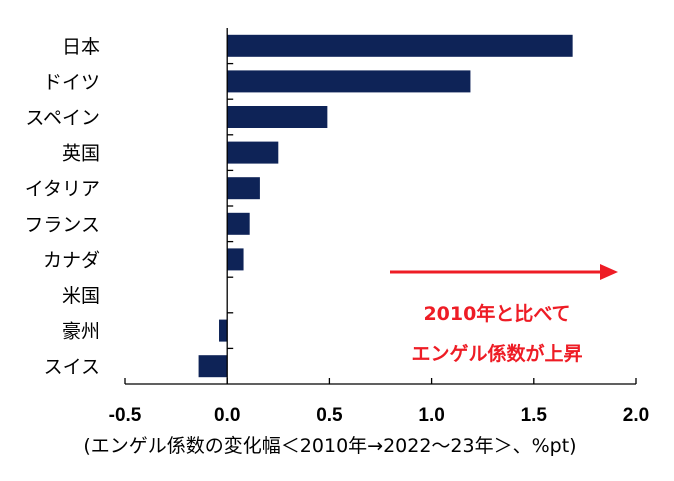 The width and height of the screenshot is (674, 481). I want to click on x-tick-label: -0.5, so click(125, 415).